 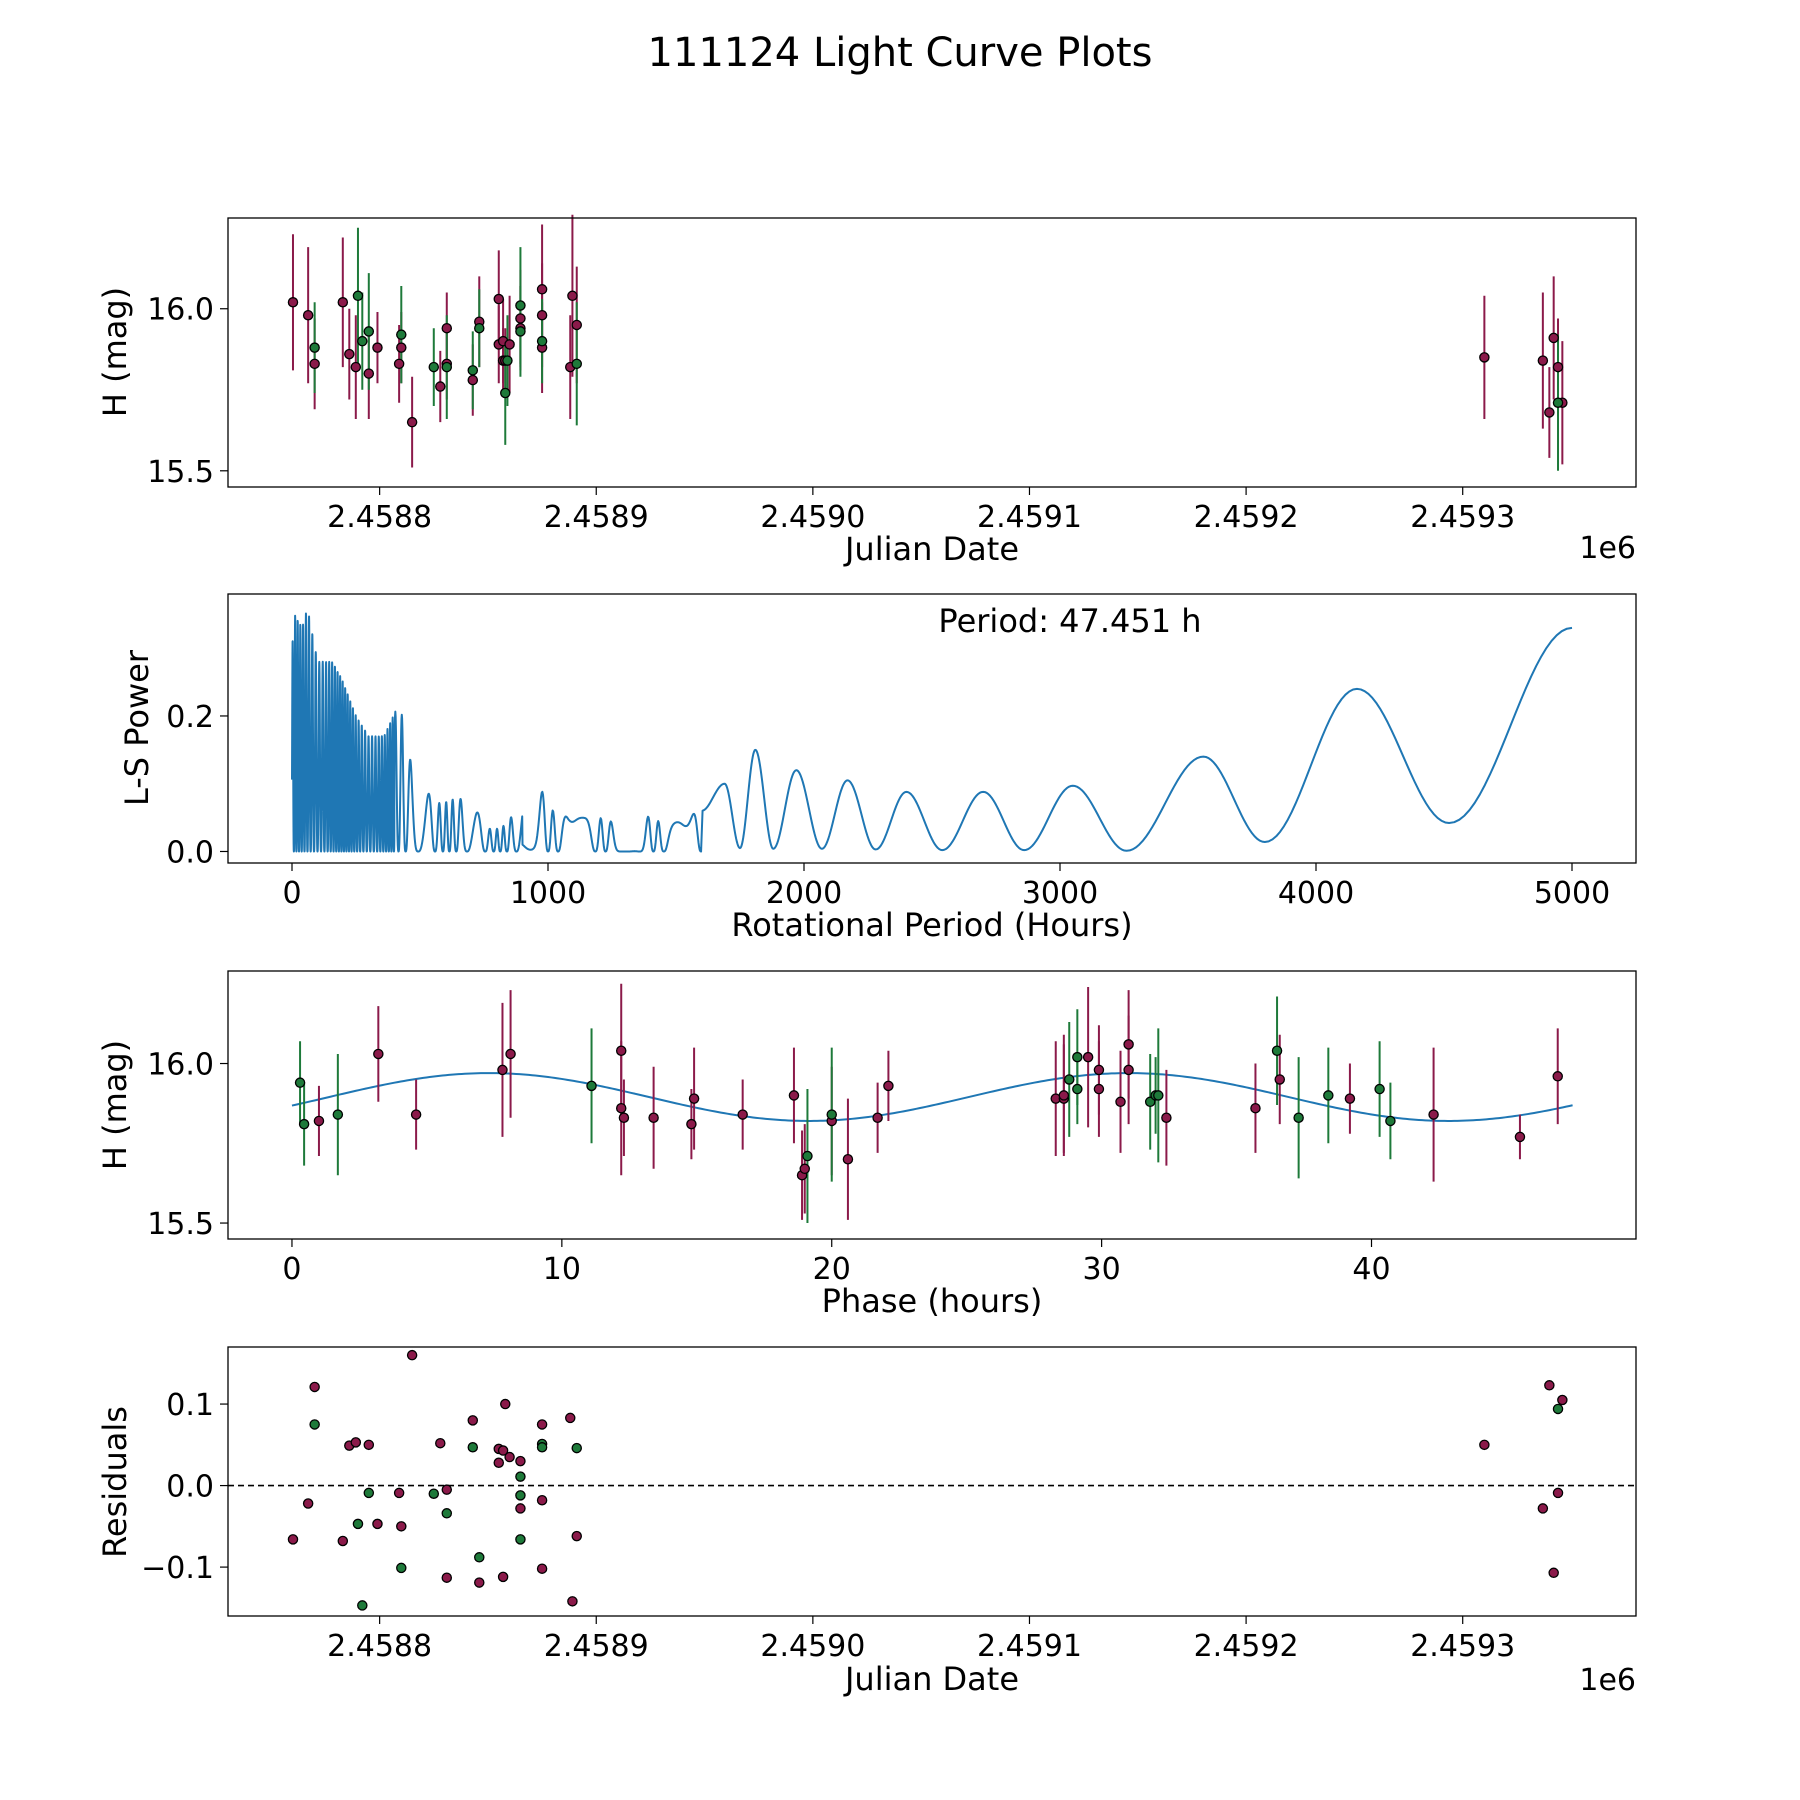 What do you see at coordinates (115, 1482) in the screenshot?
I see `residuals-y-label: Residuals` at bounding box center [115, 1482].